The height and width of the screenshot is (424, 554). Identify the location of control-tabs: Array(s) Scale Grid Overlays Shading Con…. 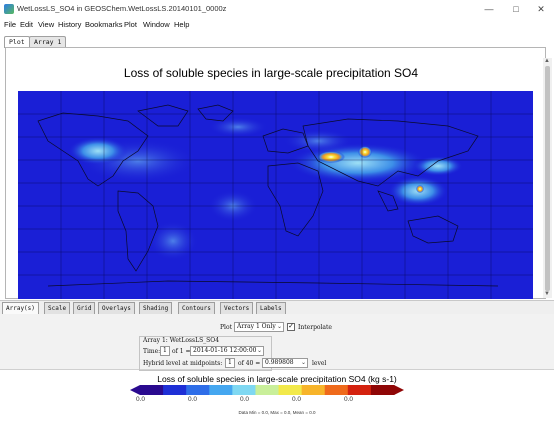
(277, 307).